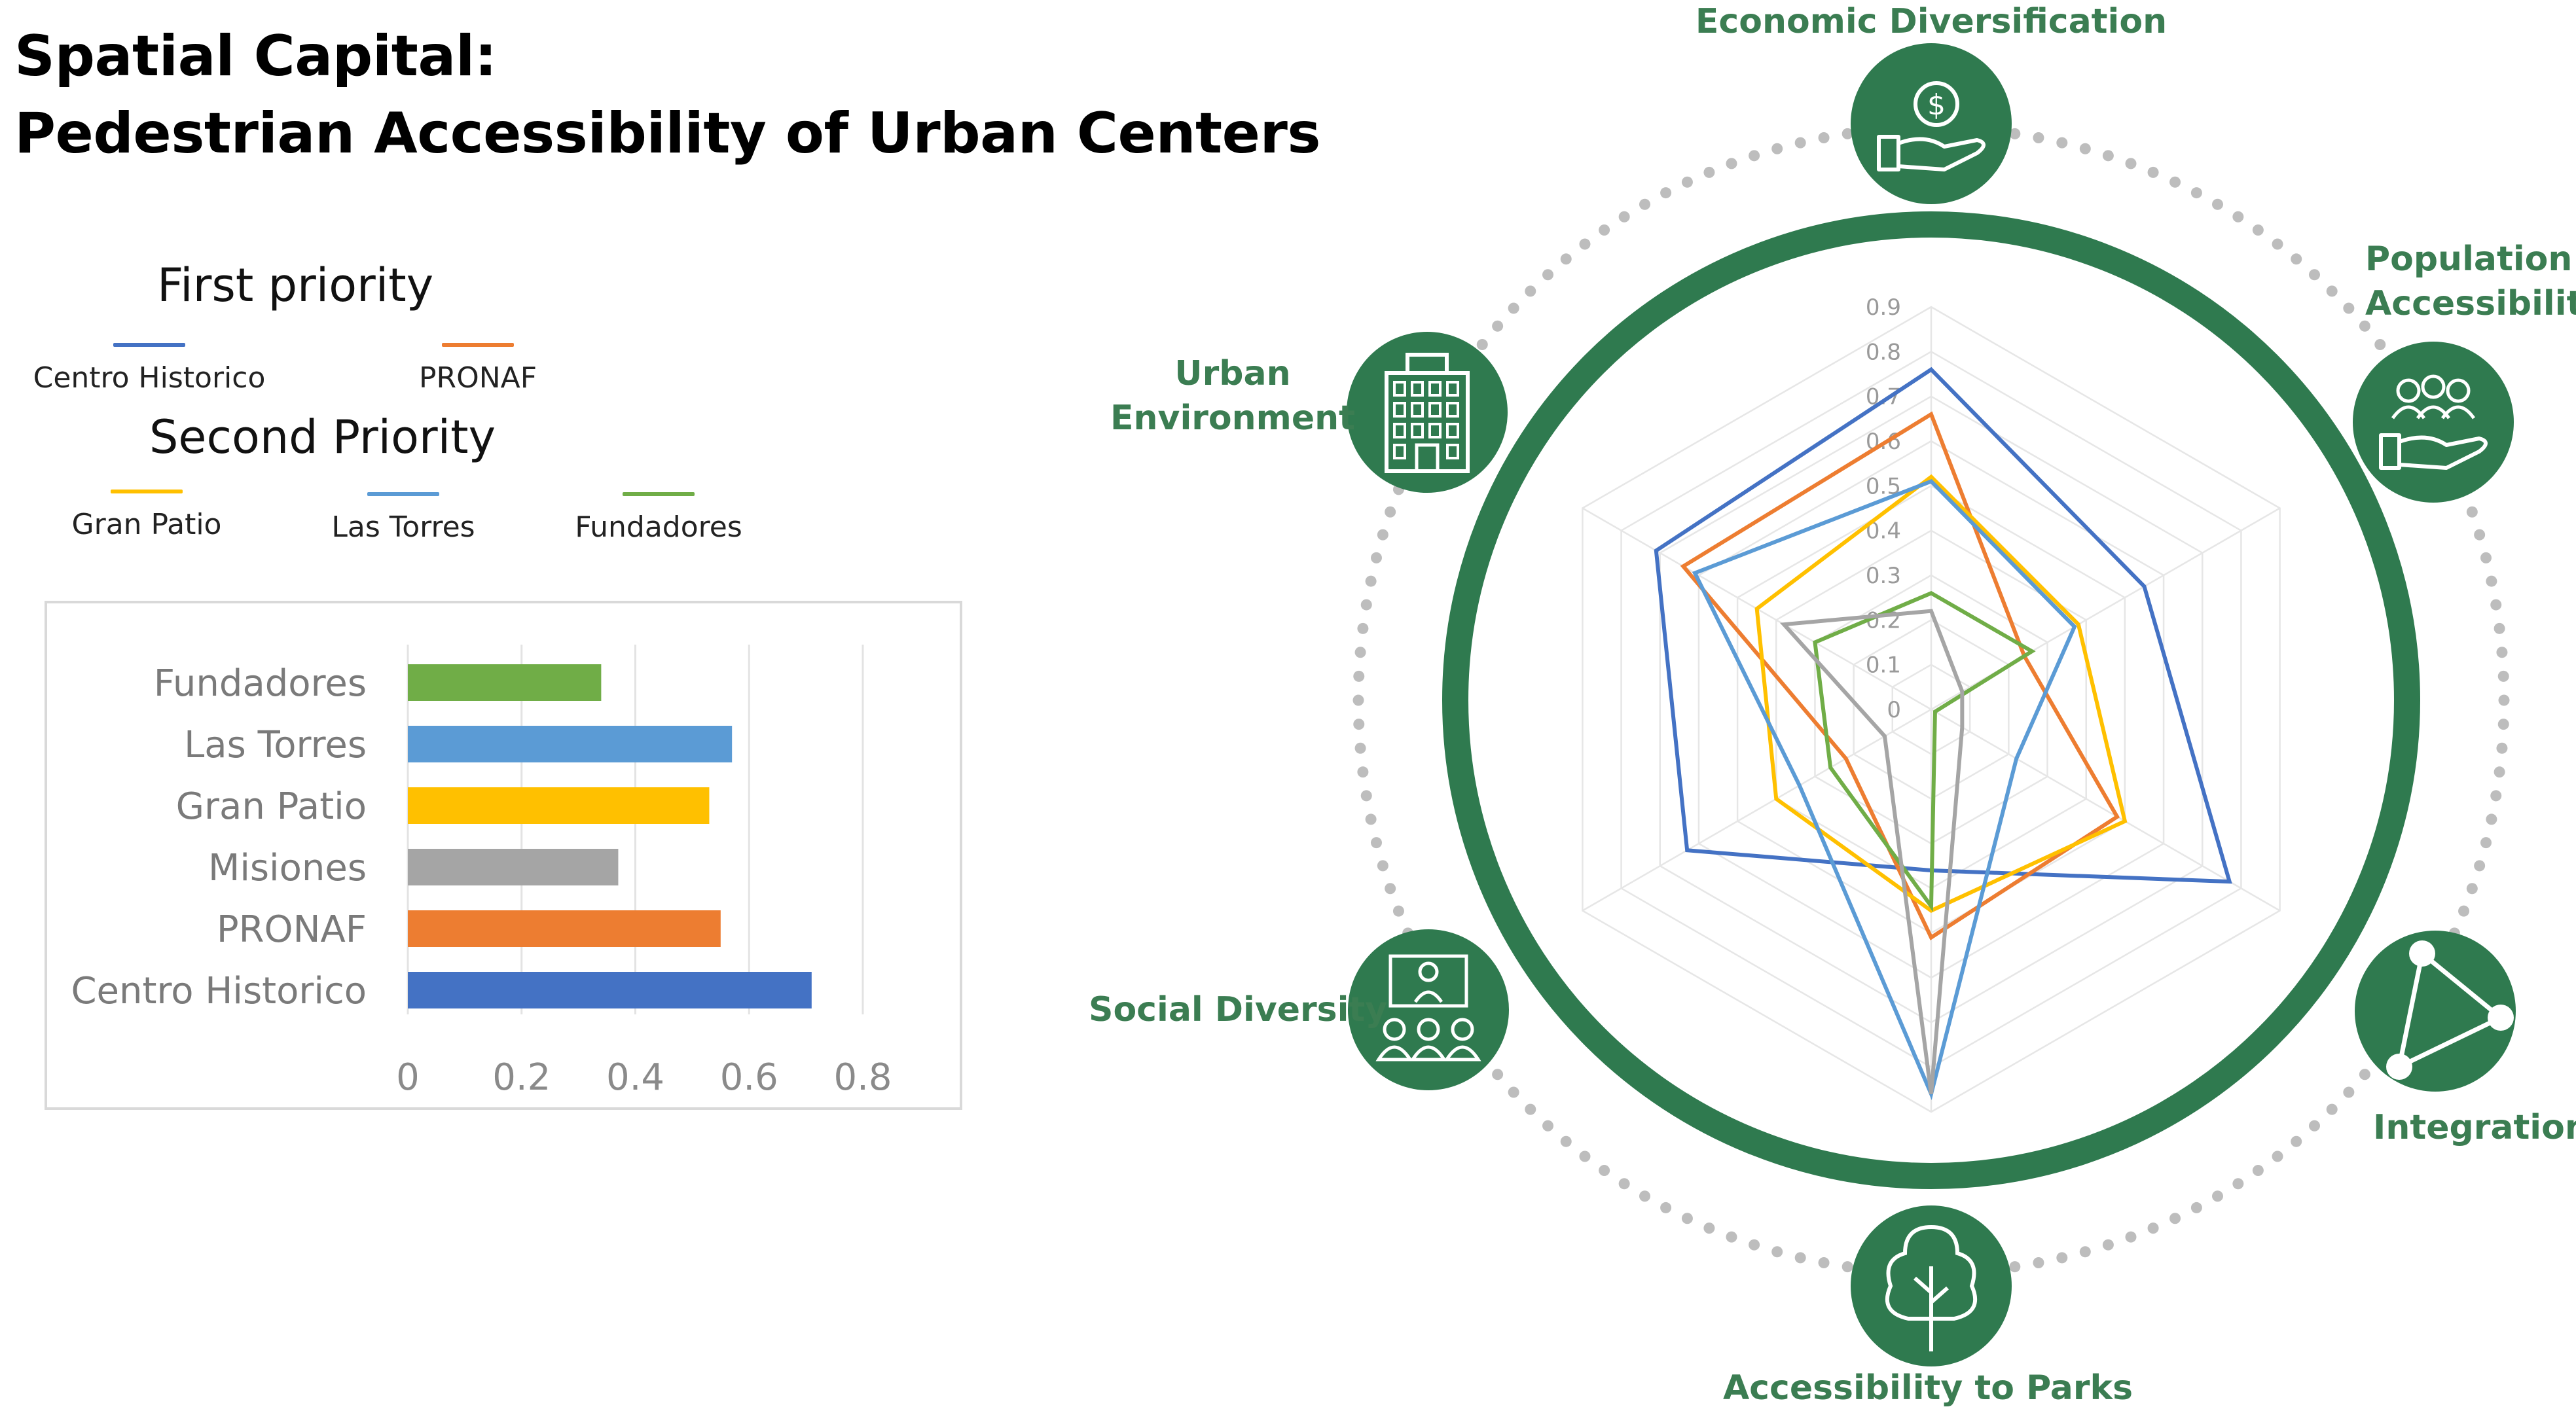 The width and height of the screenshot is (2576, 1409). I want to click on legend-label: Fundadores, so click(658, 527).